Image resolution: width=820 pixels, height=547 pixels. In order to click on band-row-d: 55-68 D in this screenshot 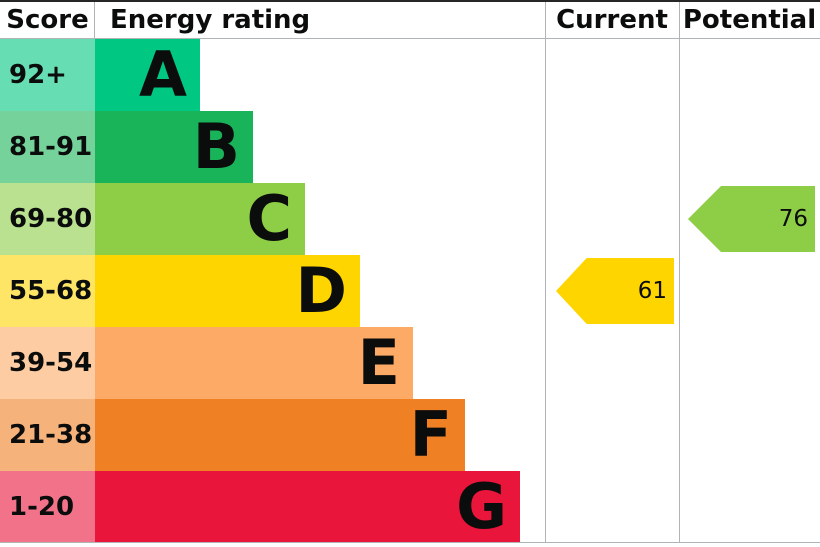, I will do `click(180, 291)`.